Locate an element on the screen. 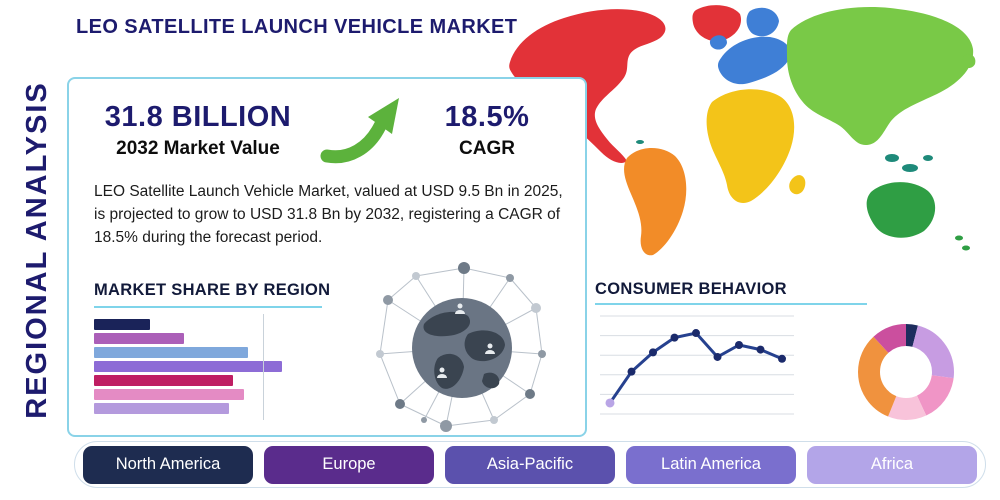 The width and height of the screenshot is (1000, 500). page-title: LEO SATELLITE LAUNCH VEHICLE MARKET is located at coordinates (297, 27).